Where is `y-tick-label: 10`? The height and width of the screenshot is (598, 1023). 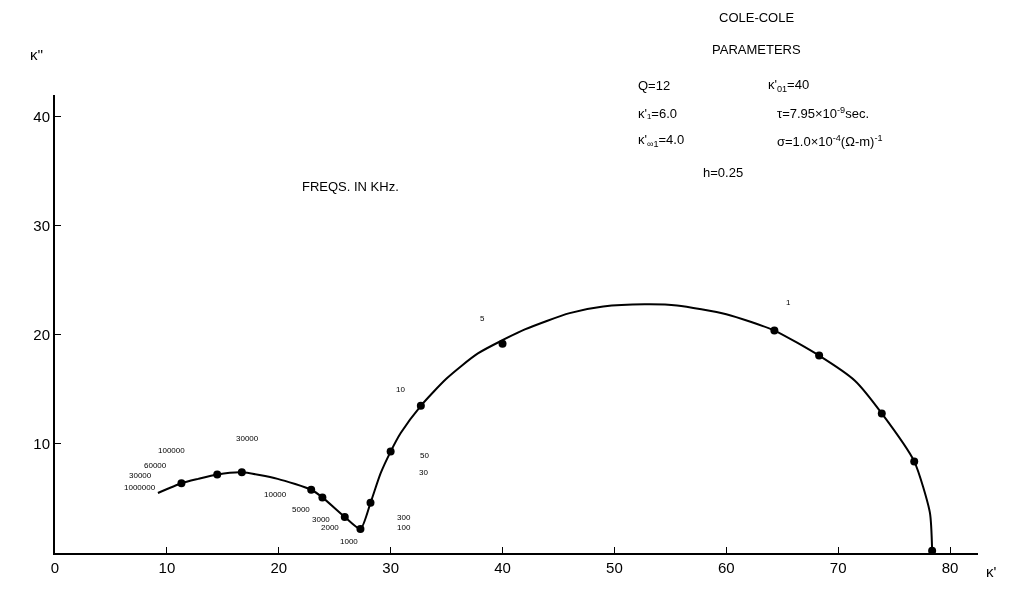 y-tick-label: 10 is located at coordinates (41, 444).